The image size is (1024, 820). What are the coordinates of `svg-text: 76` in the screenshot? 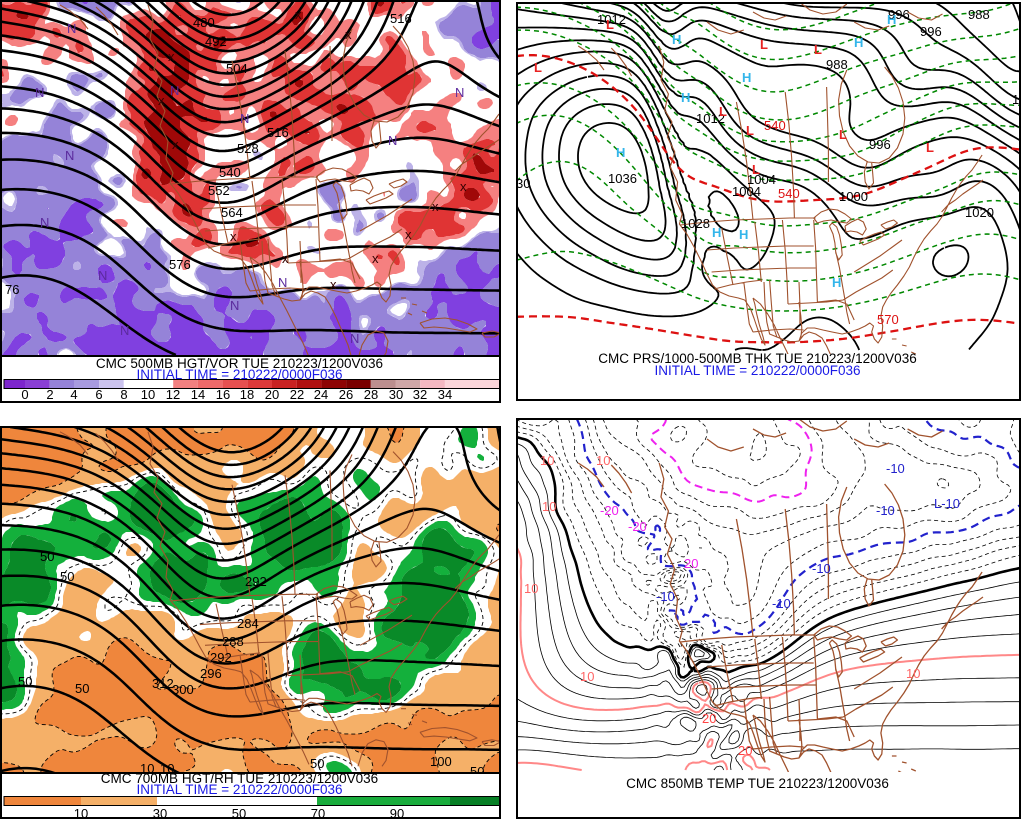 It's located at (12, 289).